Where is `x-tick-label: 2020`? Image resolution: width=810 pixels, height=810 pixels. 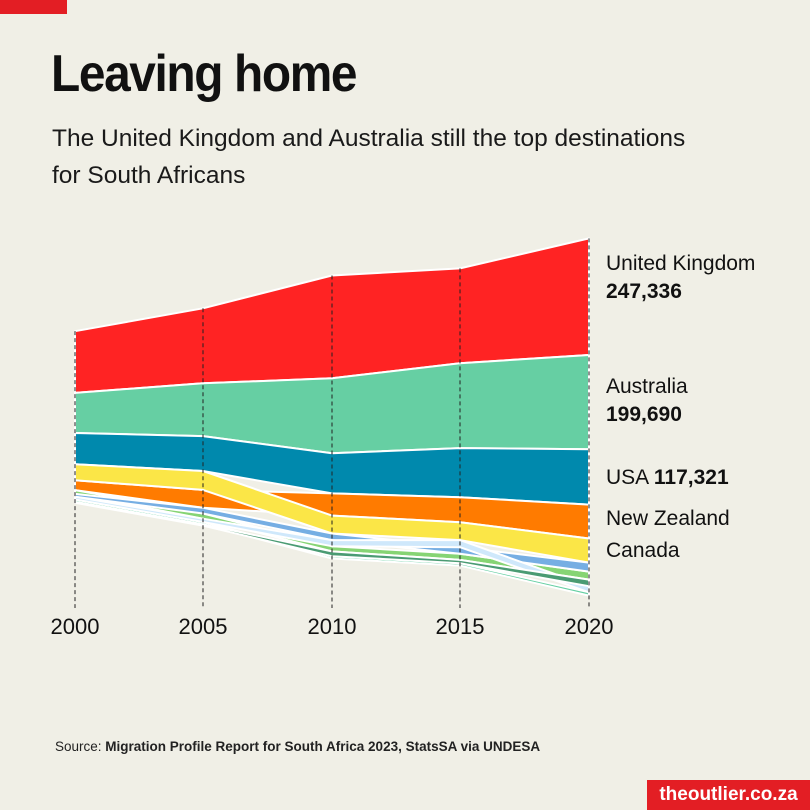 x-tick-label: 2020 is located at coordinates (589, 626).